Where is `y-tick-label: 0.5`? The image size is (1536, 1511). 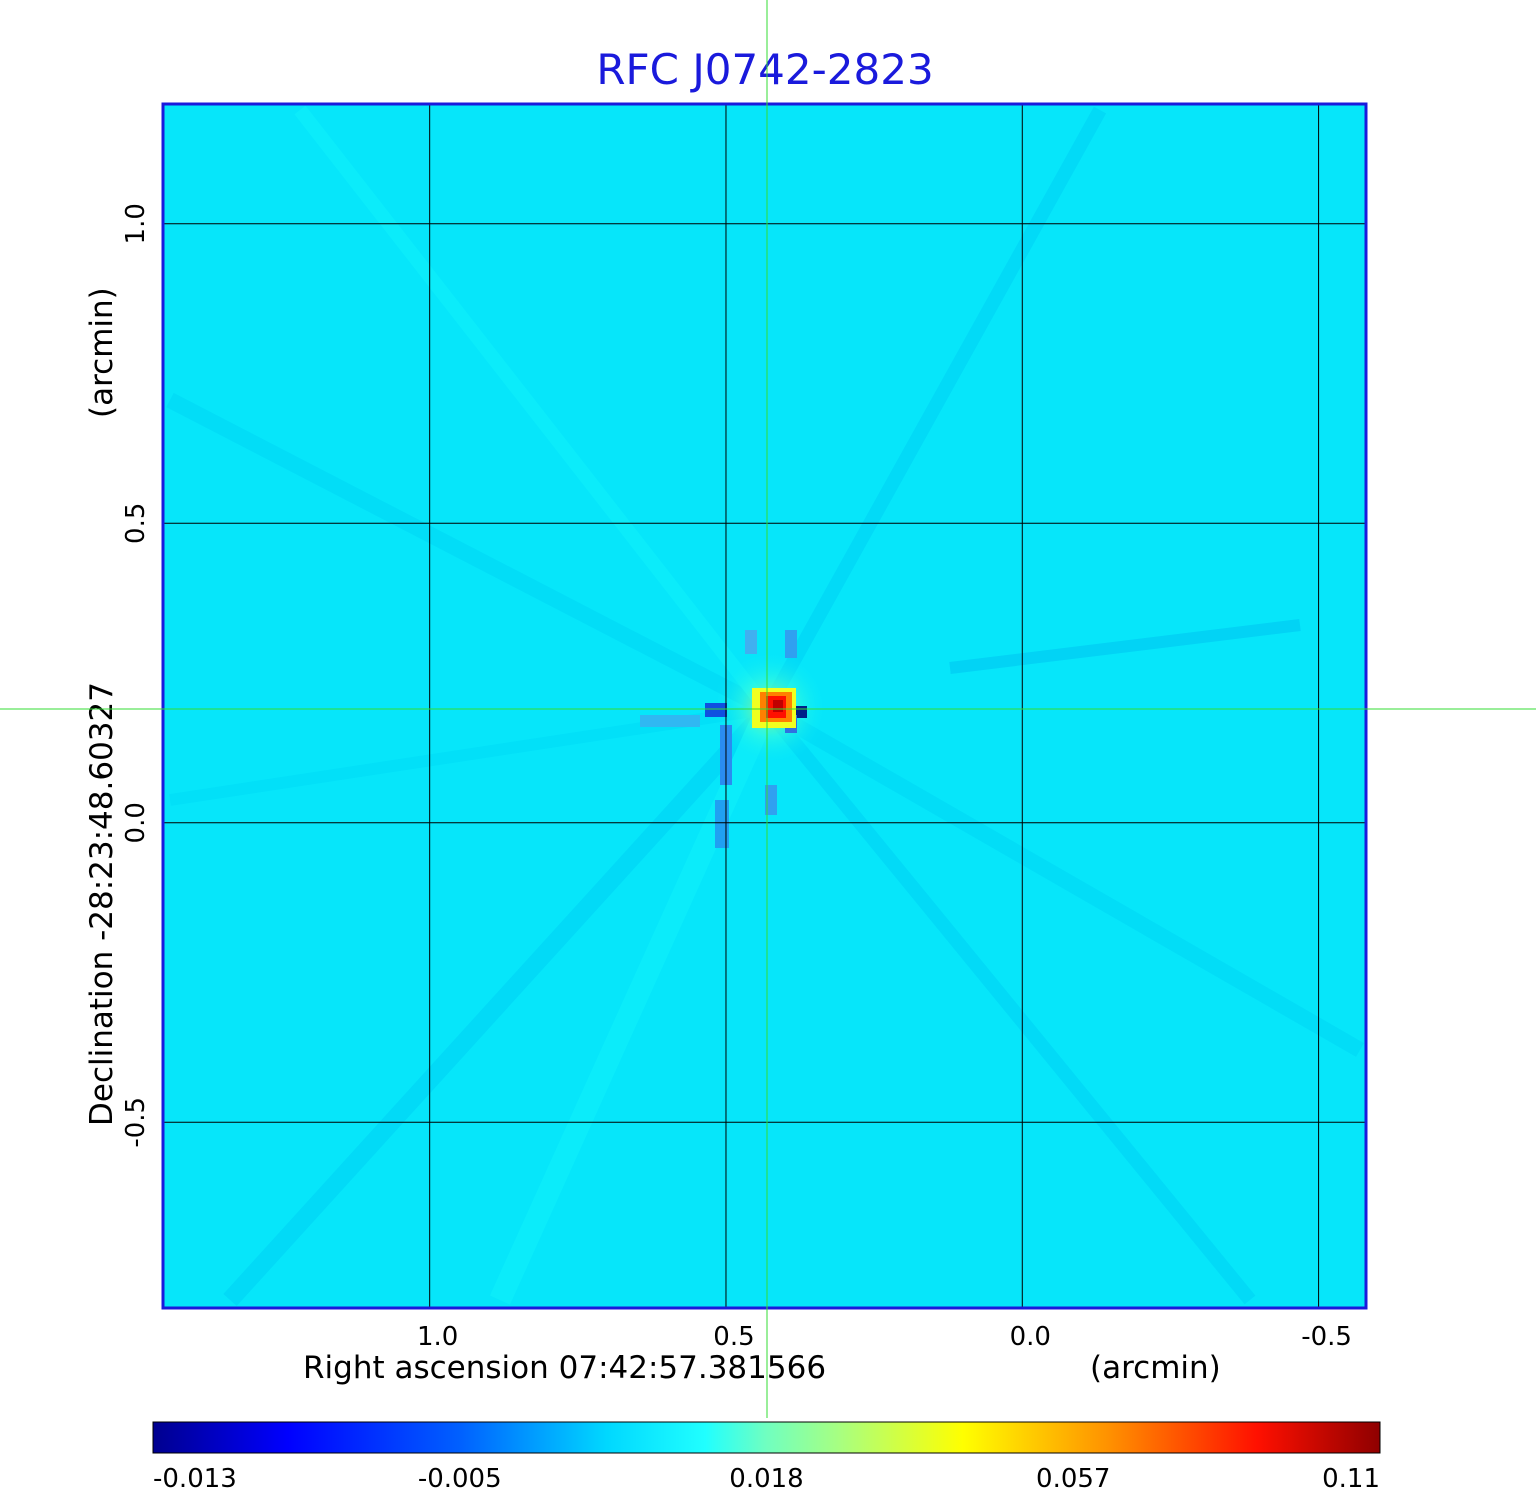
y-tick-label: 0.5 is located at coordinates (136, 523).